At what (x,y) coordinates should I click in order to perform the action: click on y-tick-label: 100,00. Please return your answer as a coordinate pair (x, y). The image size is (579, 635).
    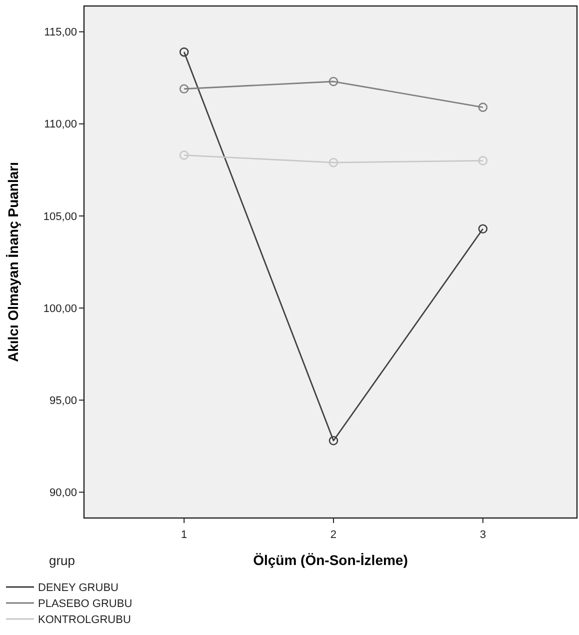
    Looking at the image, I should click on (60, 308).